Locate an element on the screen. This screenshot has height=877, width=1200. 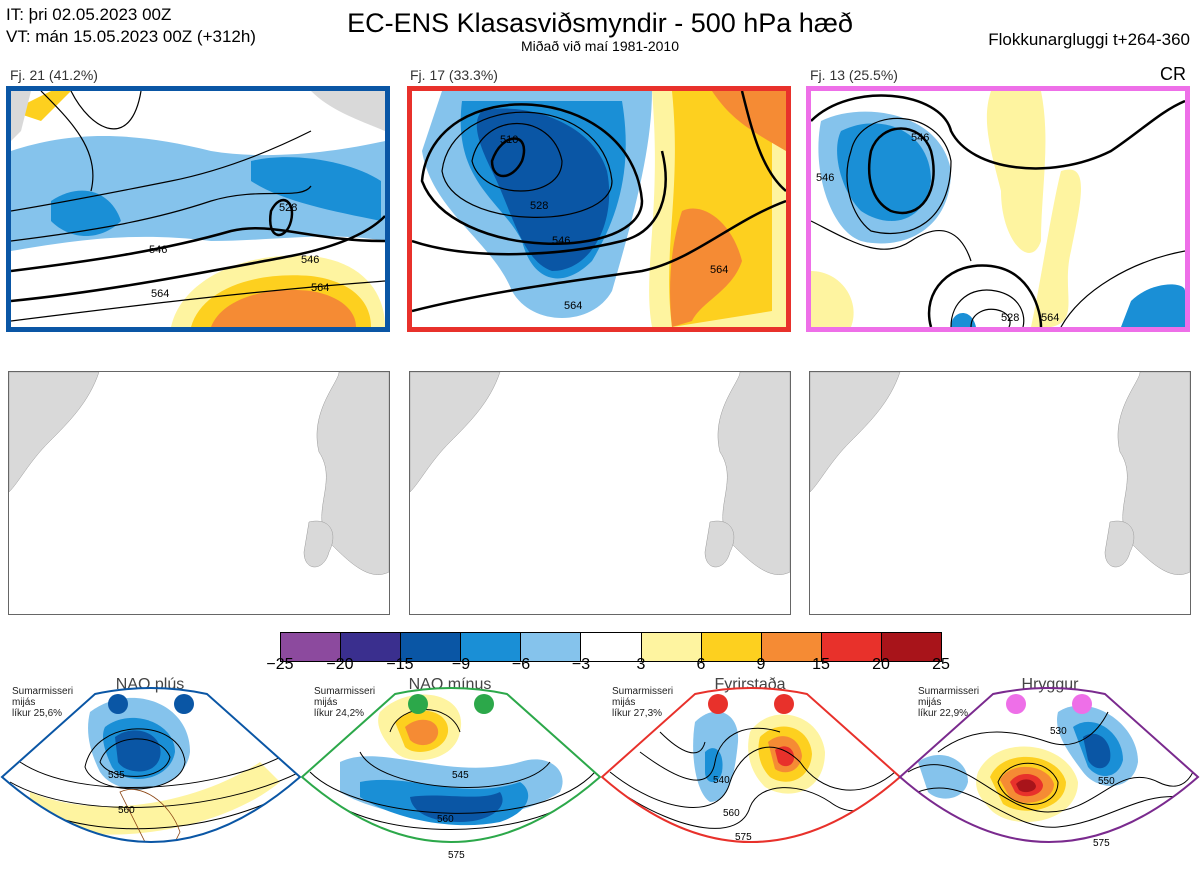
colorbar-tick: 20 is located at coordinates (881, 664).